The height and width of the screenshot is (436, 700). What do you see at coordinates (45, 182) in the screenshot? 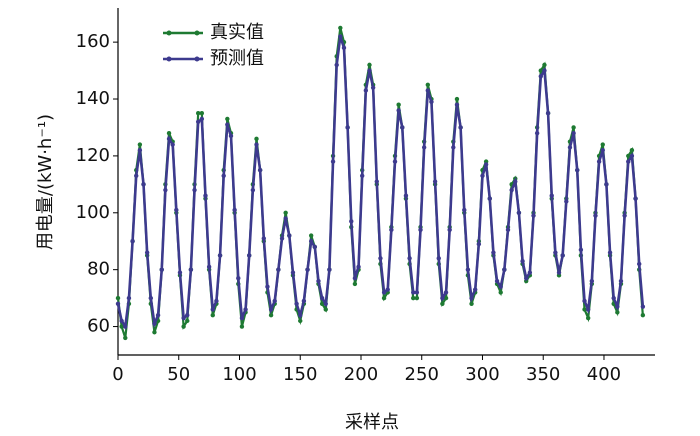
I see `y-axis-label: 用电量/(kW·h⁻¹)` at bounding box center [45, 182].